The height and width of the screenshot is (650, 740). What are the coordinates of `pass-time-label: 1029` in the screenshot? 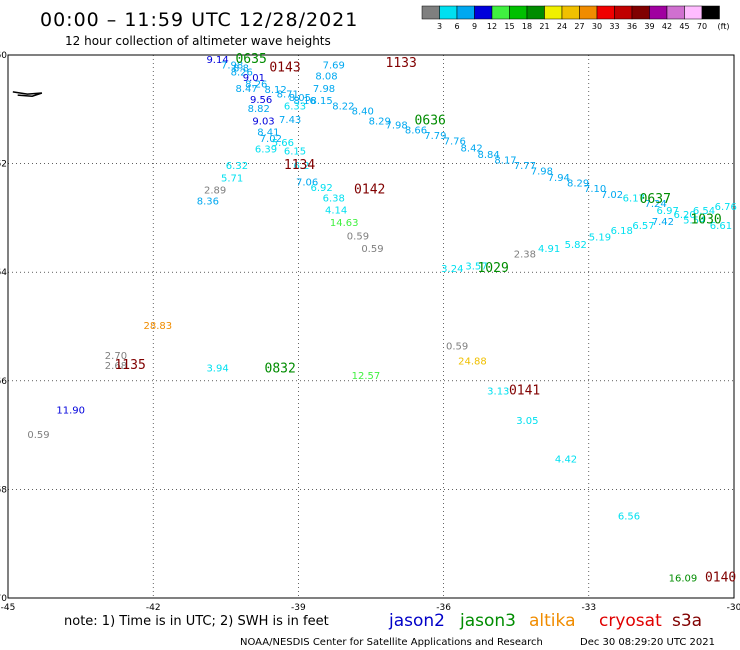 It's located at (492, 268).